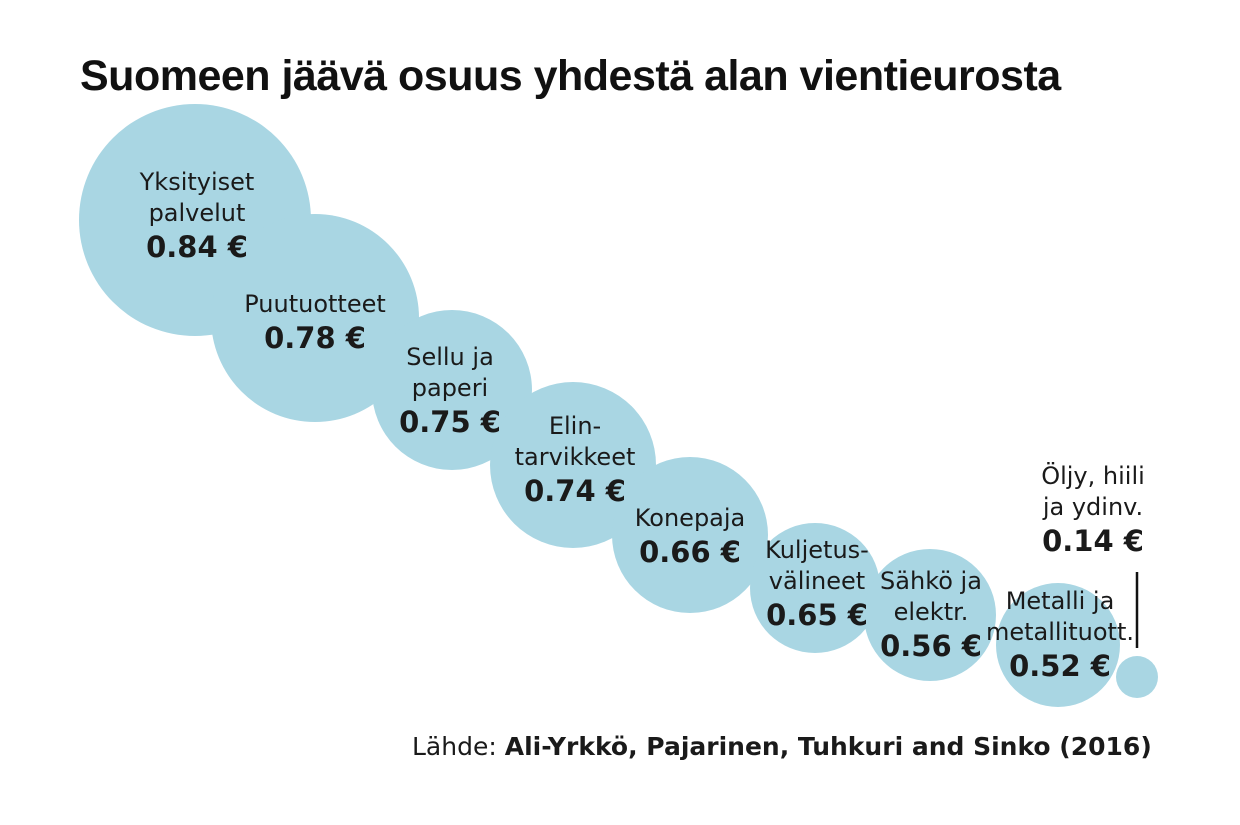  Describe the element at coordinates (315, 304) in the screenshot. I see `bubble-label: Puutuotteet` at that location.